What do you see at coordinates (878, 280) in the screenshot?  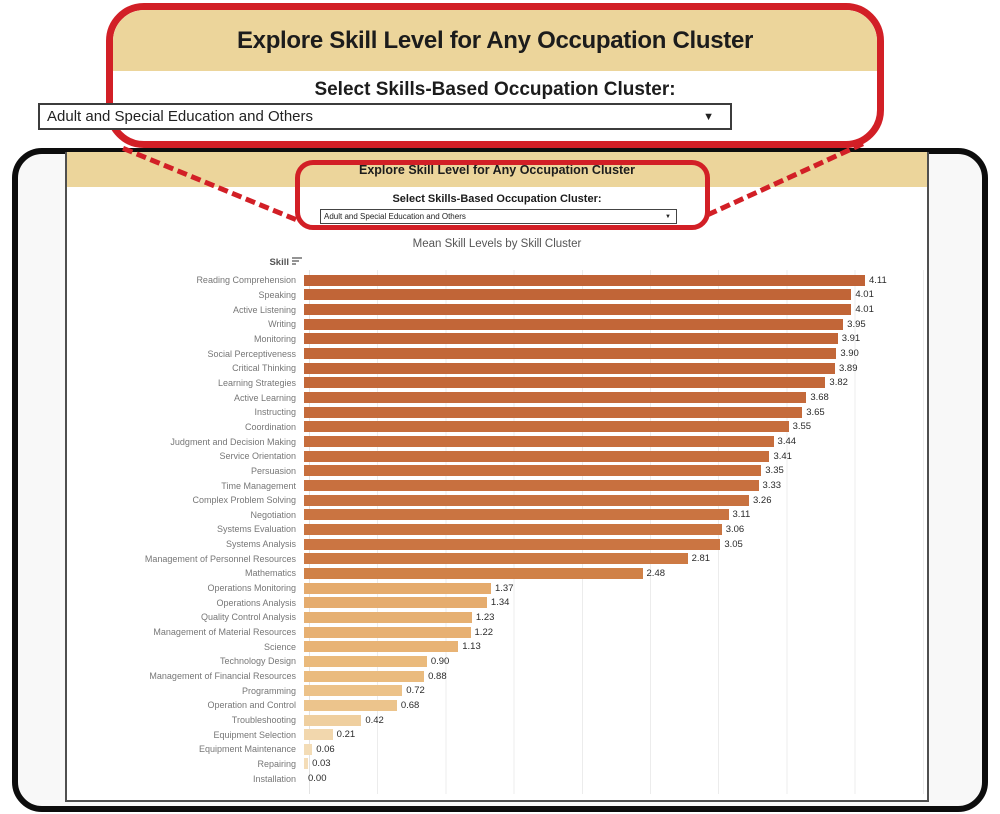 I see `bar-value-label: 4.11` at bounding box center [878, 280].